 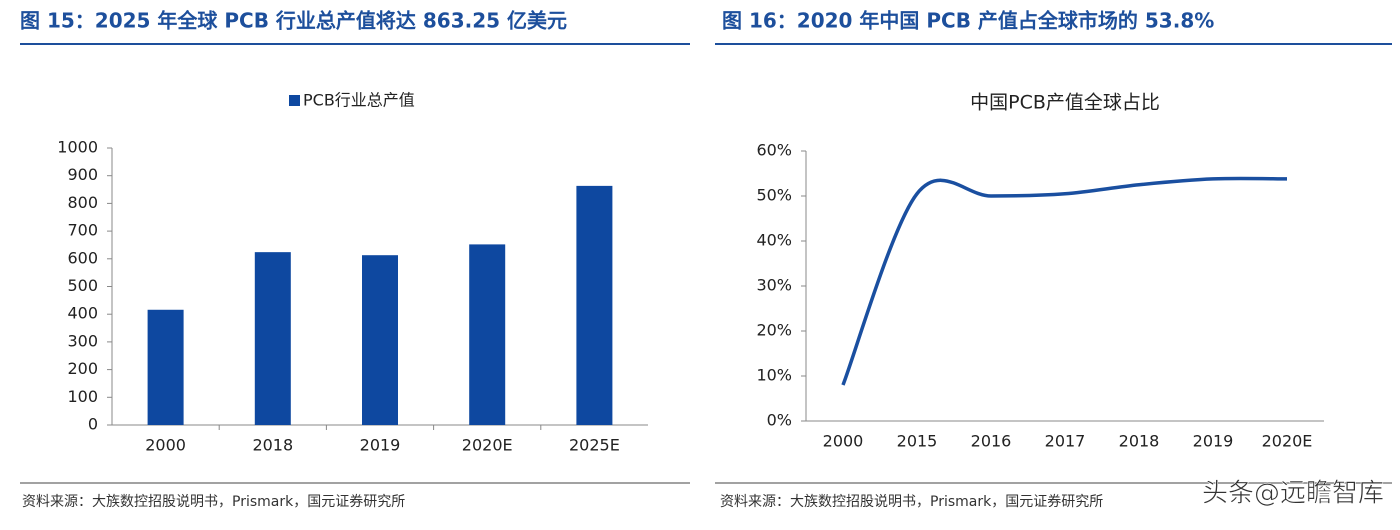 I want to click on y-tick-label: 300, so click(x=82, y=340).